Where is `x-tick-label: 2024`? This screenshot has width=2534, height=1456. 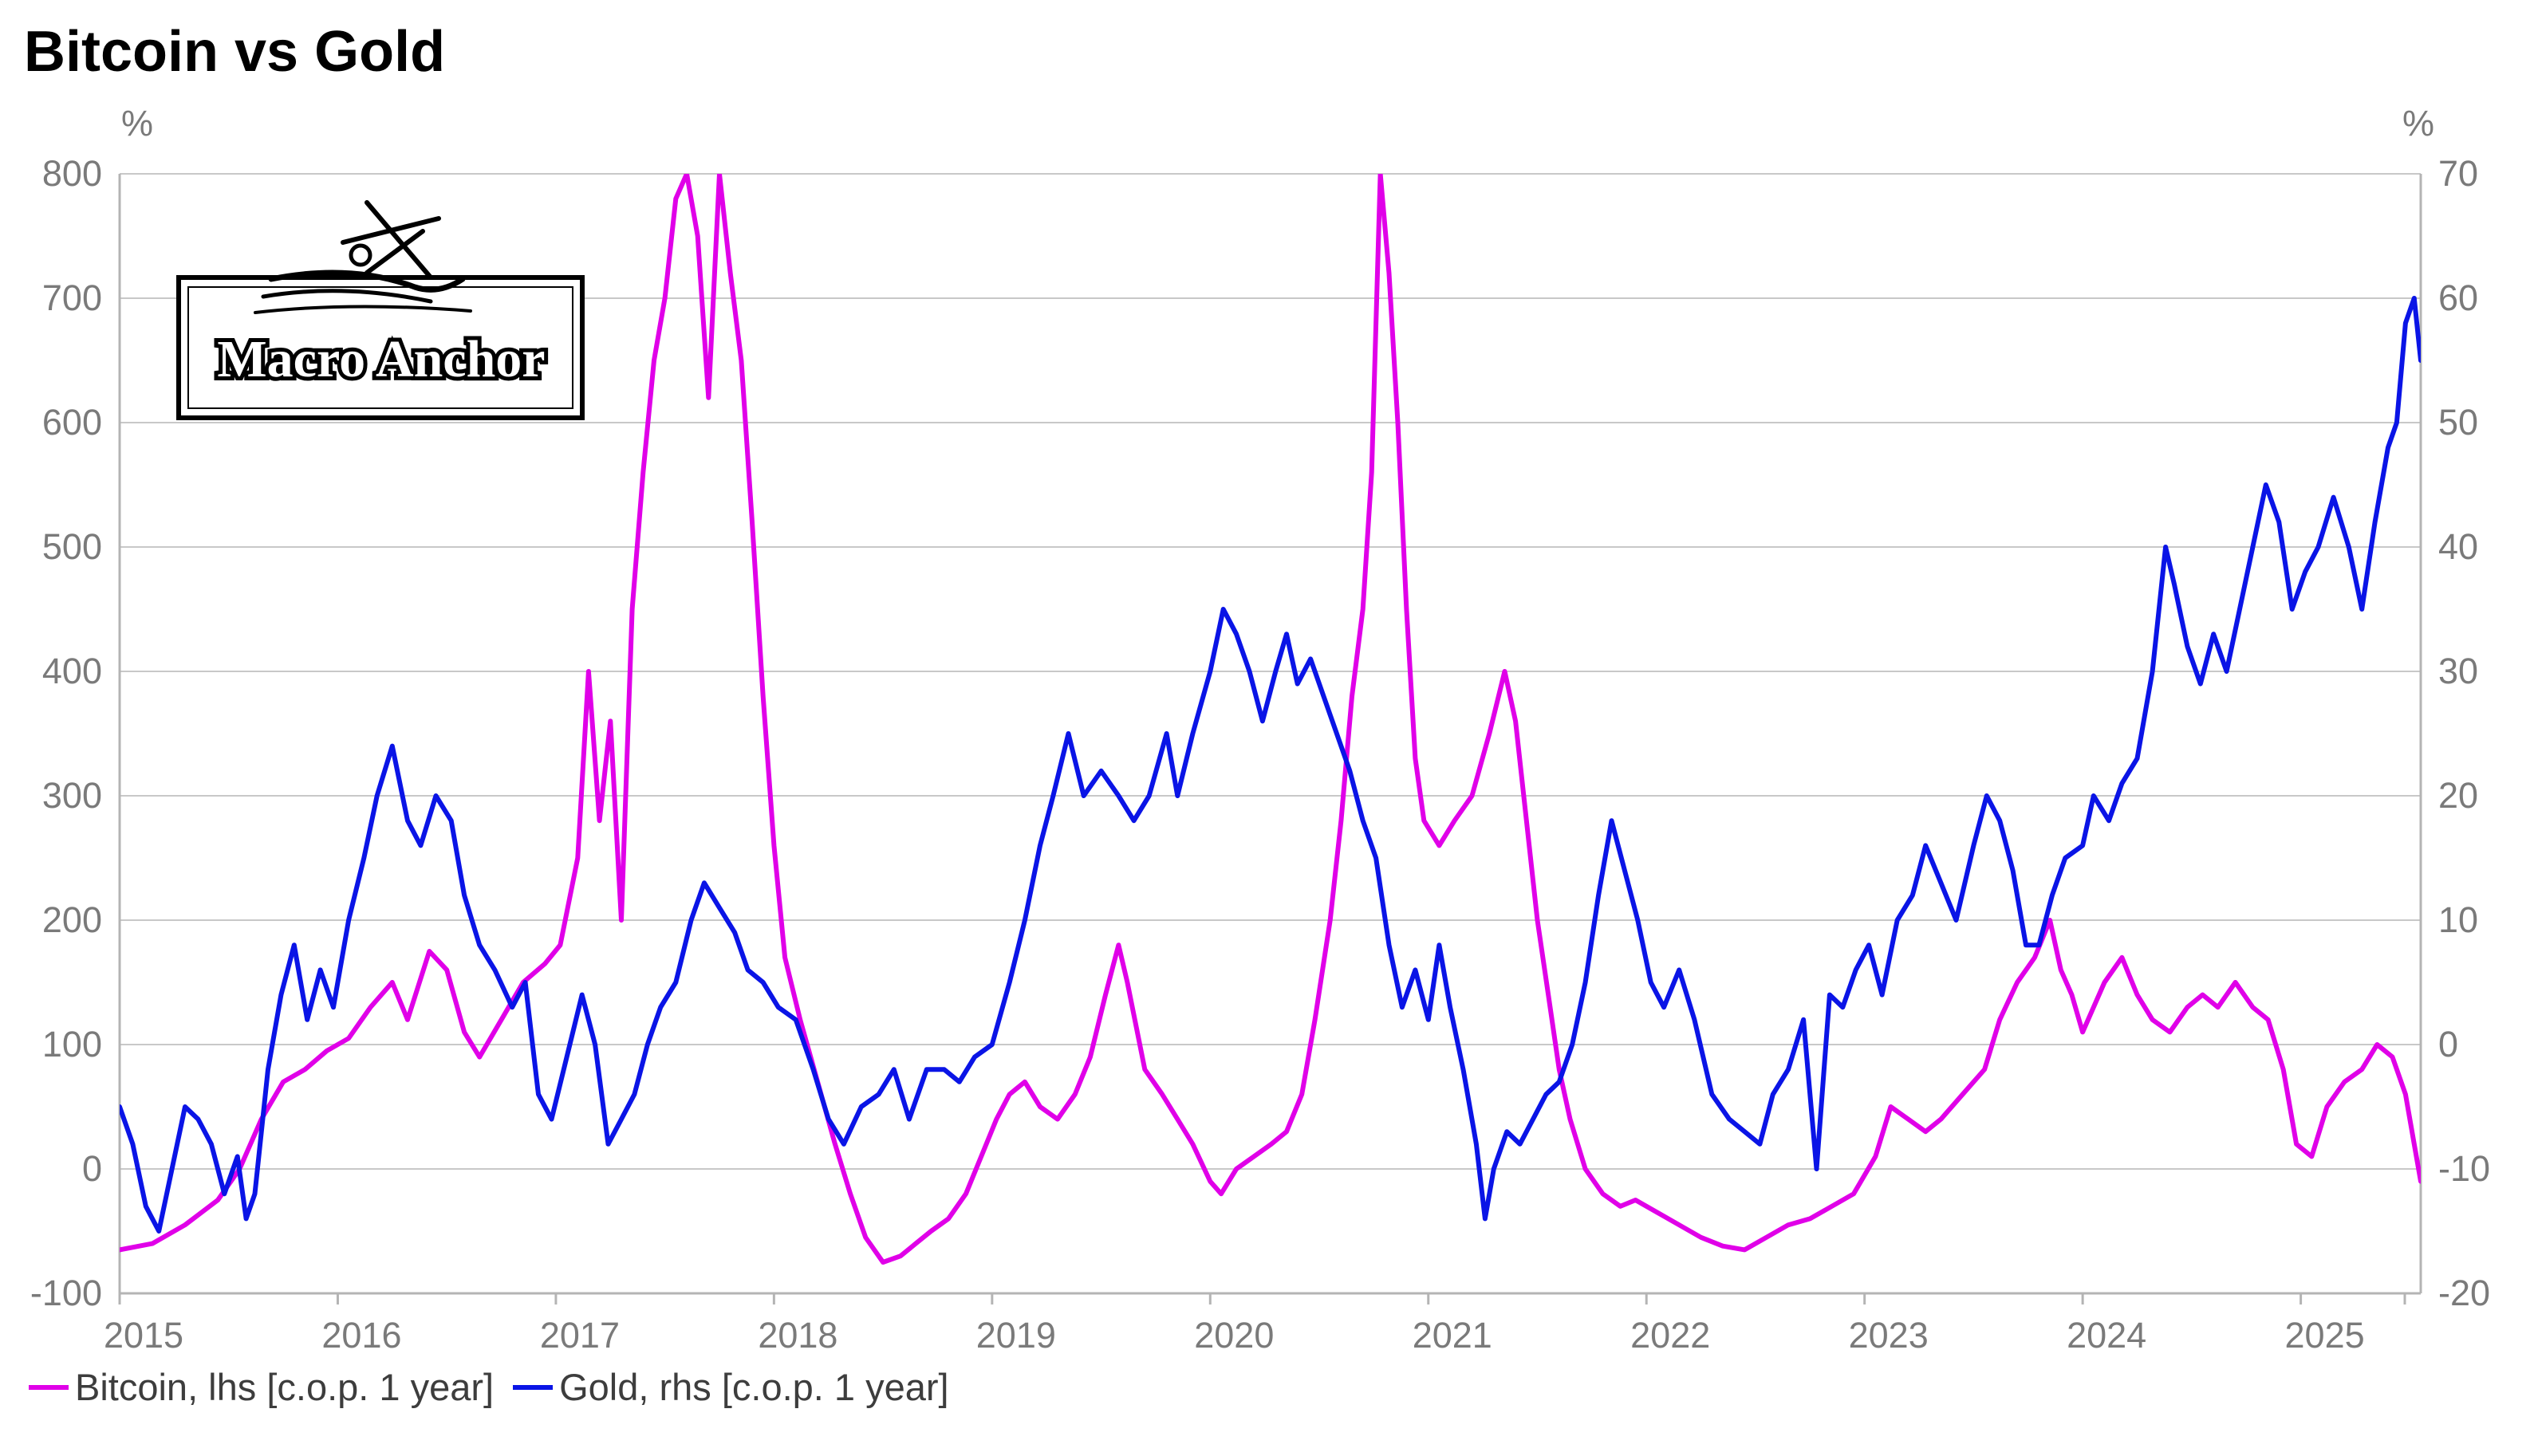 x-tick-label: 2024 is located at coordinates (2107, 1335).